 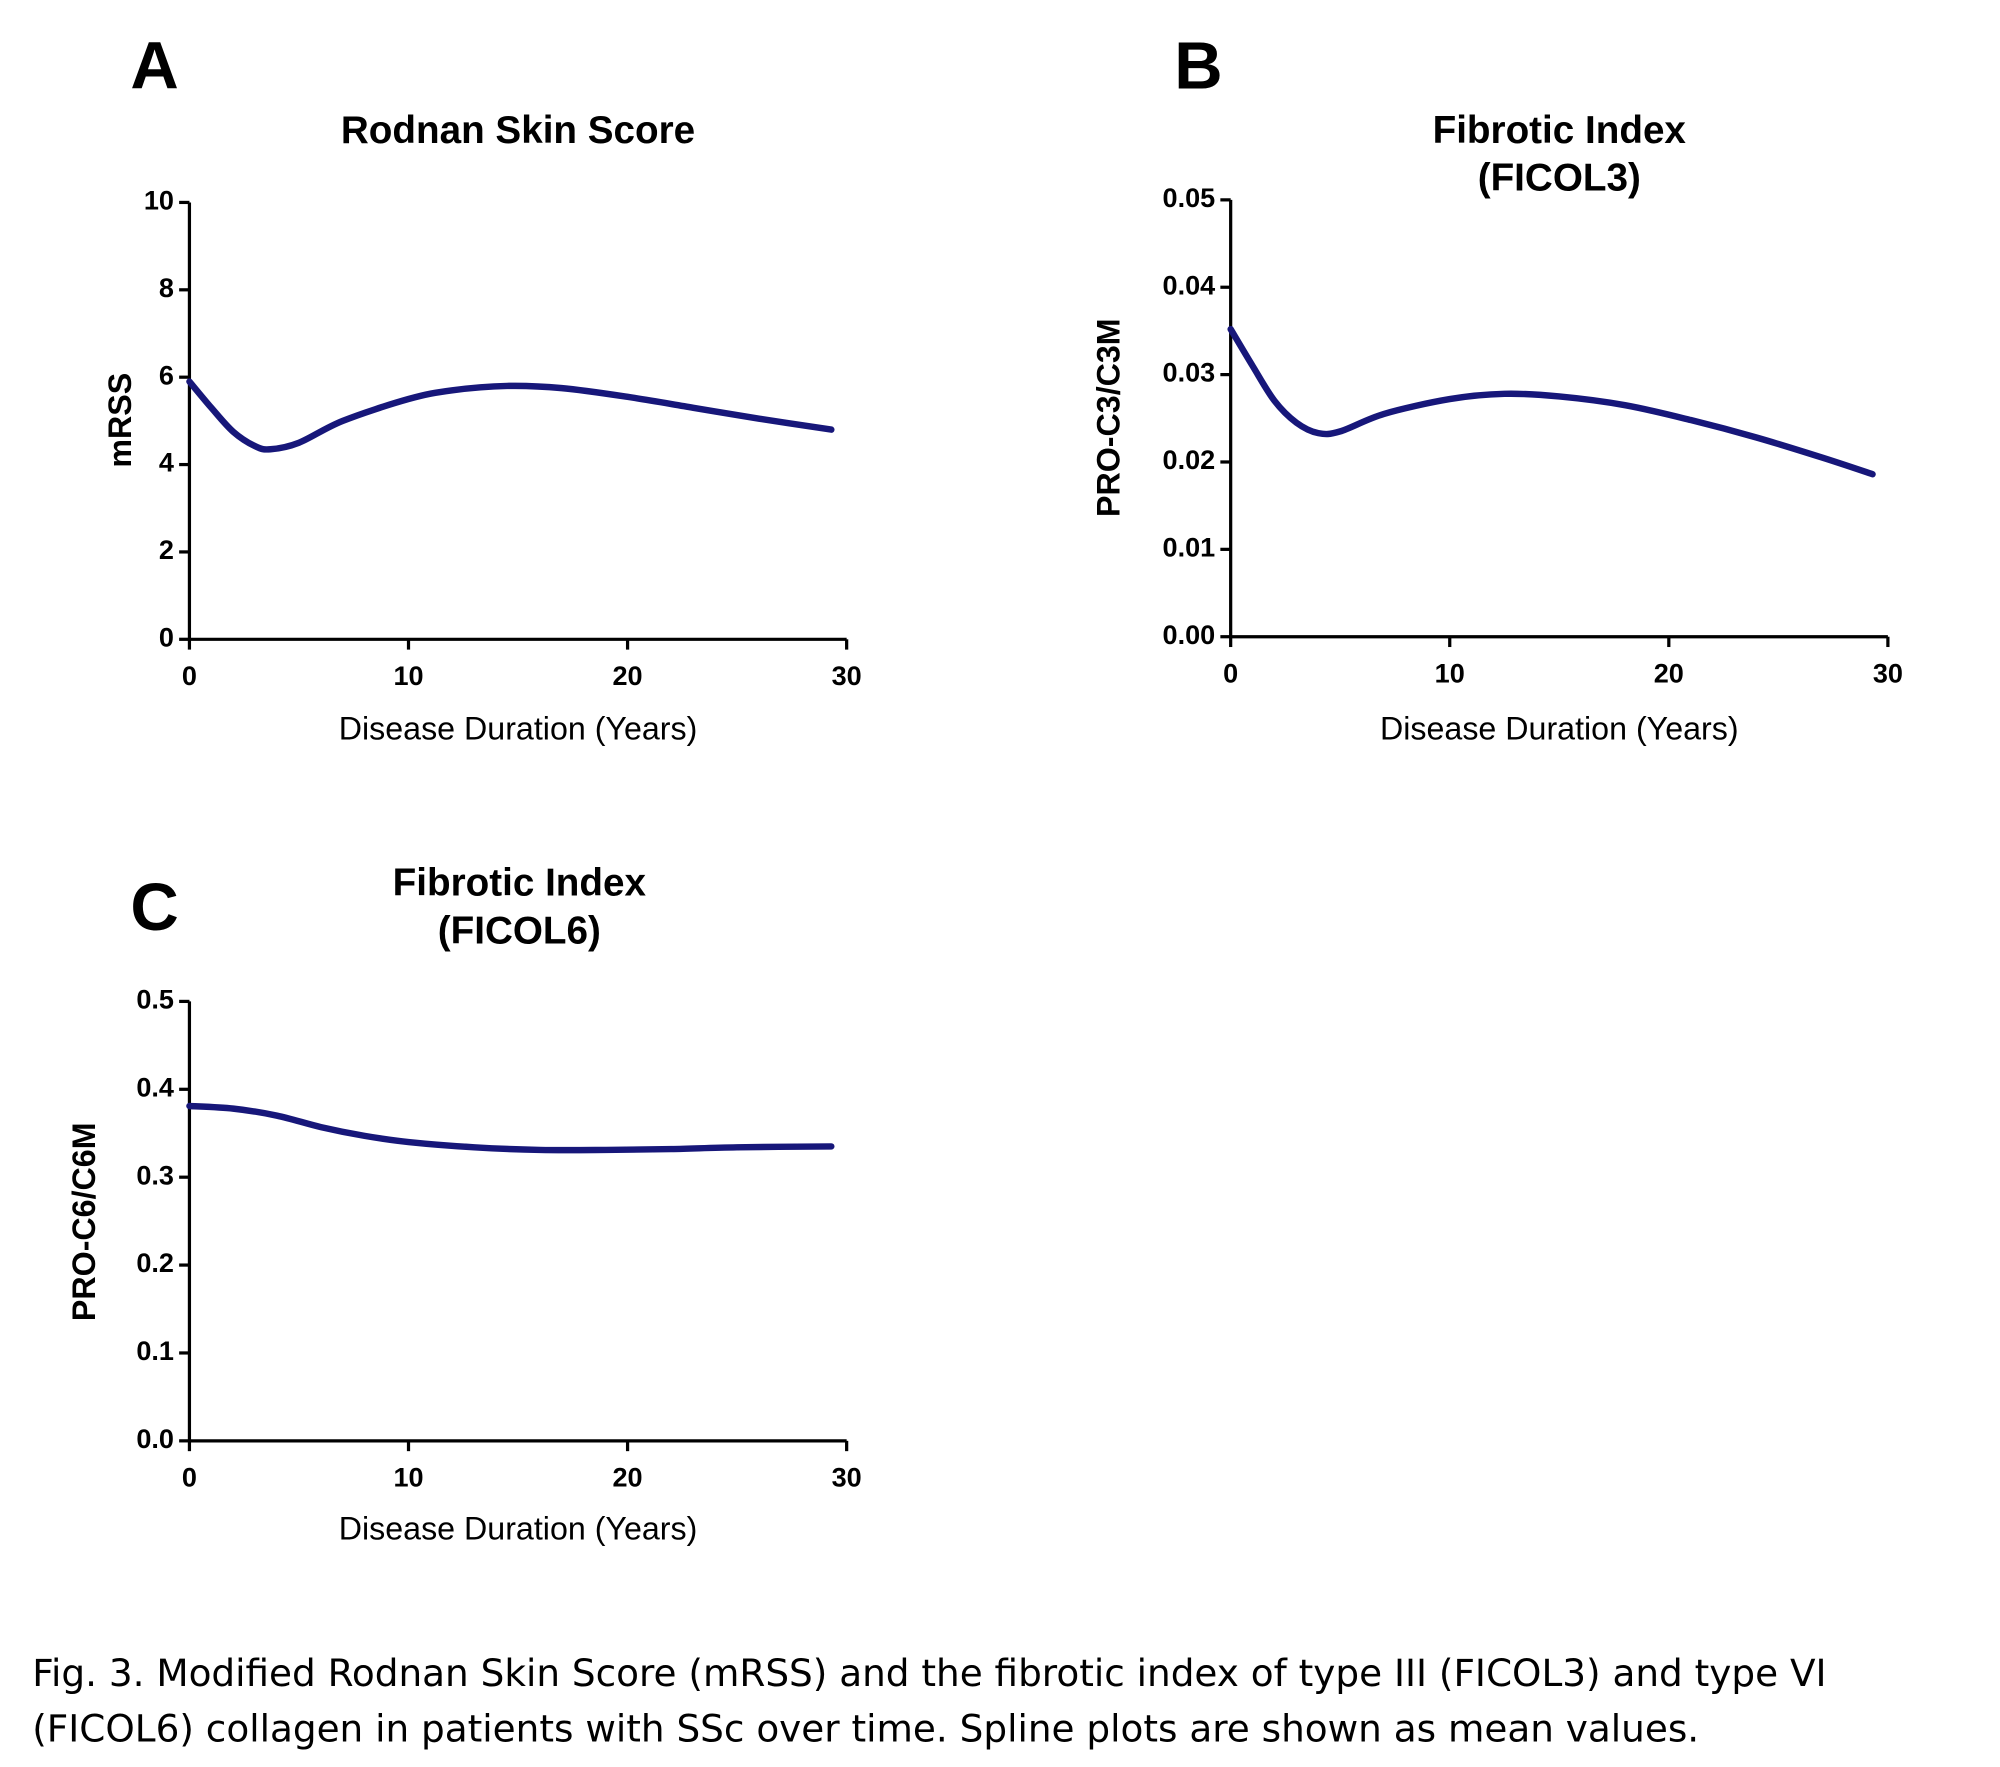 I want to click on y-tick-label: 0.00, so click(x=1189, y=635).